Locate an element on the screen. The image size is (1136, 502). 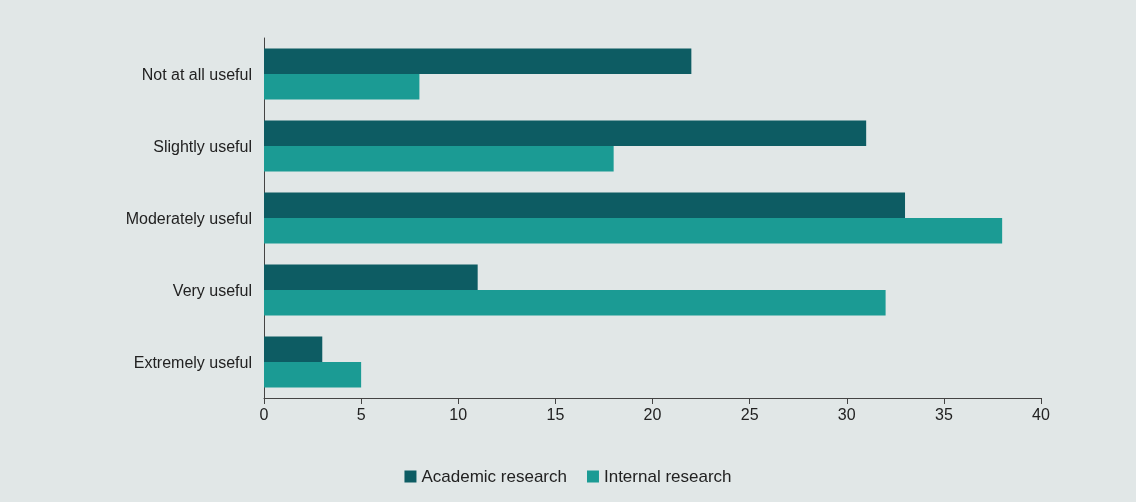
y-tick-label: Not at all useful is located at coordinates (196, 74).